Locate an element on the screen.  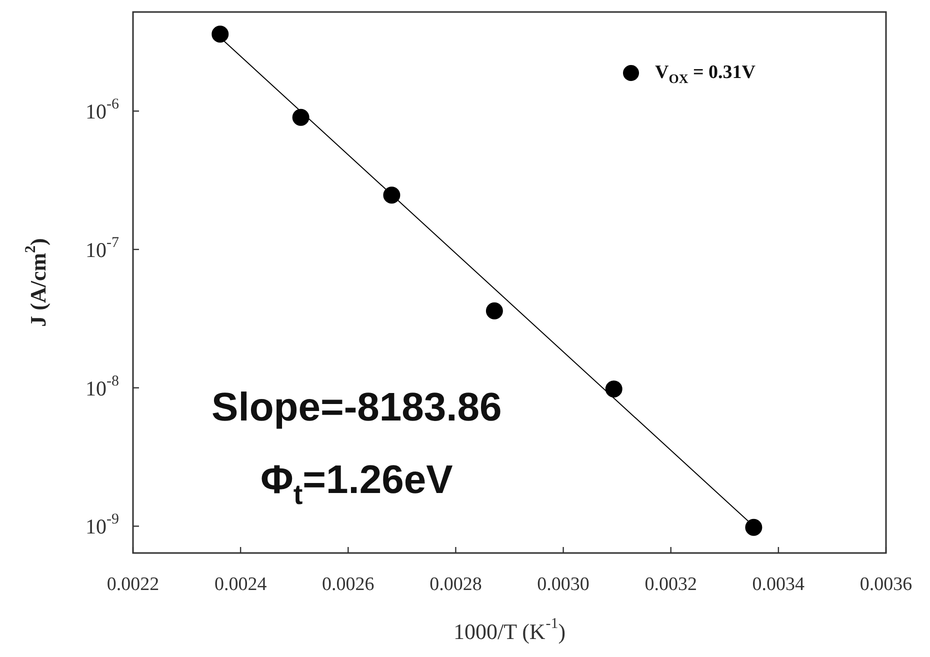
x-tick-label: 0.0030 is located at coordinates (563, 584).